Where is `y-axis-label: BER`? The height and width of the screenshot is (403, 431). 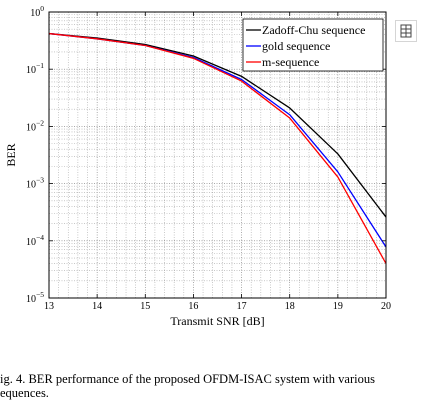 y-axis-label: BER is located at coordinates (11, 154).